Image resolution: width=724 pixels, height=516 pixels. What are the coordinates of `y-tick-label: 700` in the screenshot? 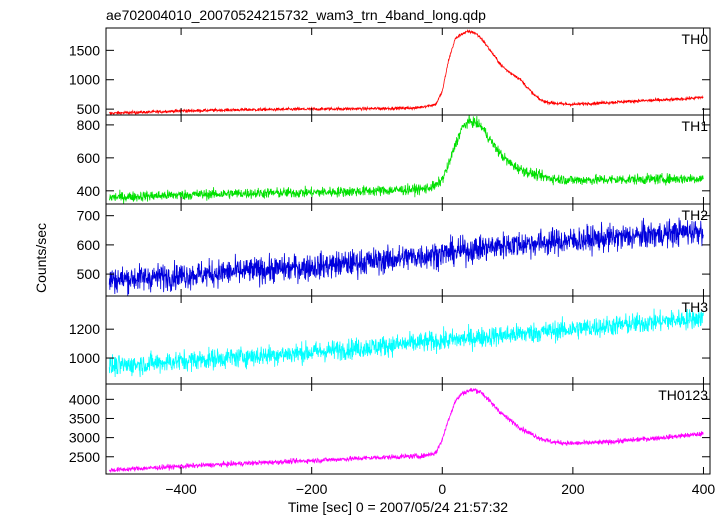 It's located at (89, 216).